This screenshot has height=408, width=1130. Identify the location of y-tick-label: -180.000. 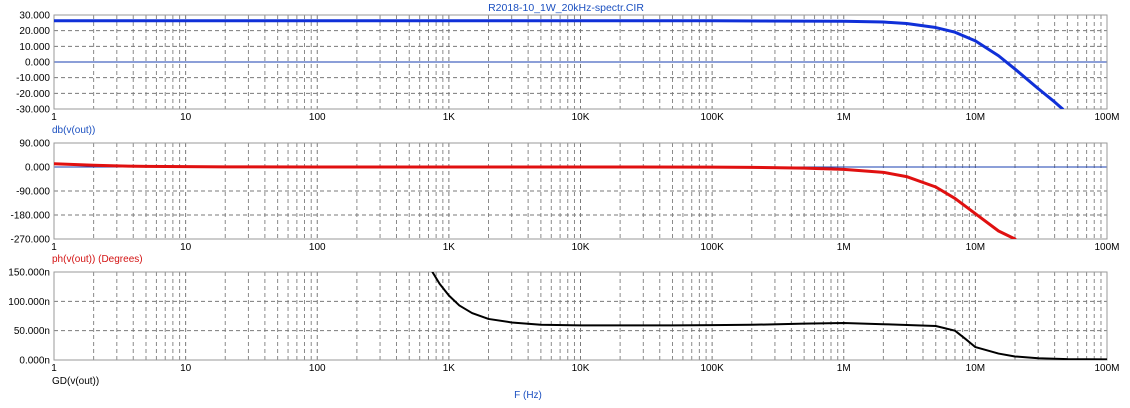
(31, 216).